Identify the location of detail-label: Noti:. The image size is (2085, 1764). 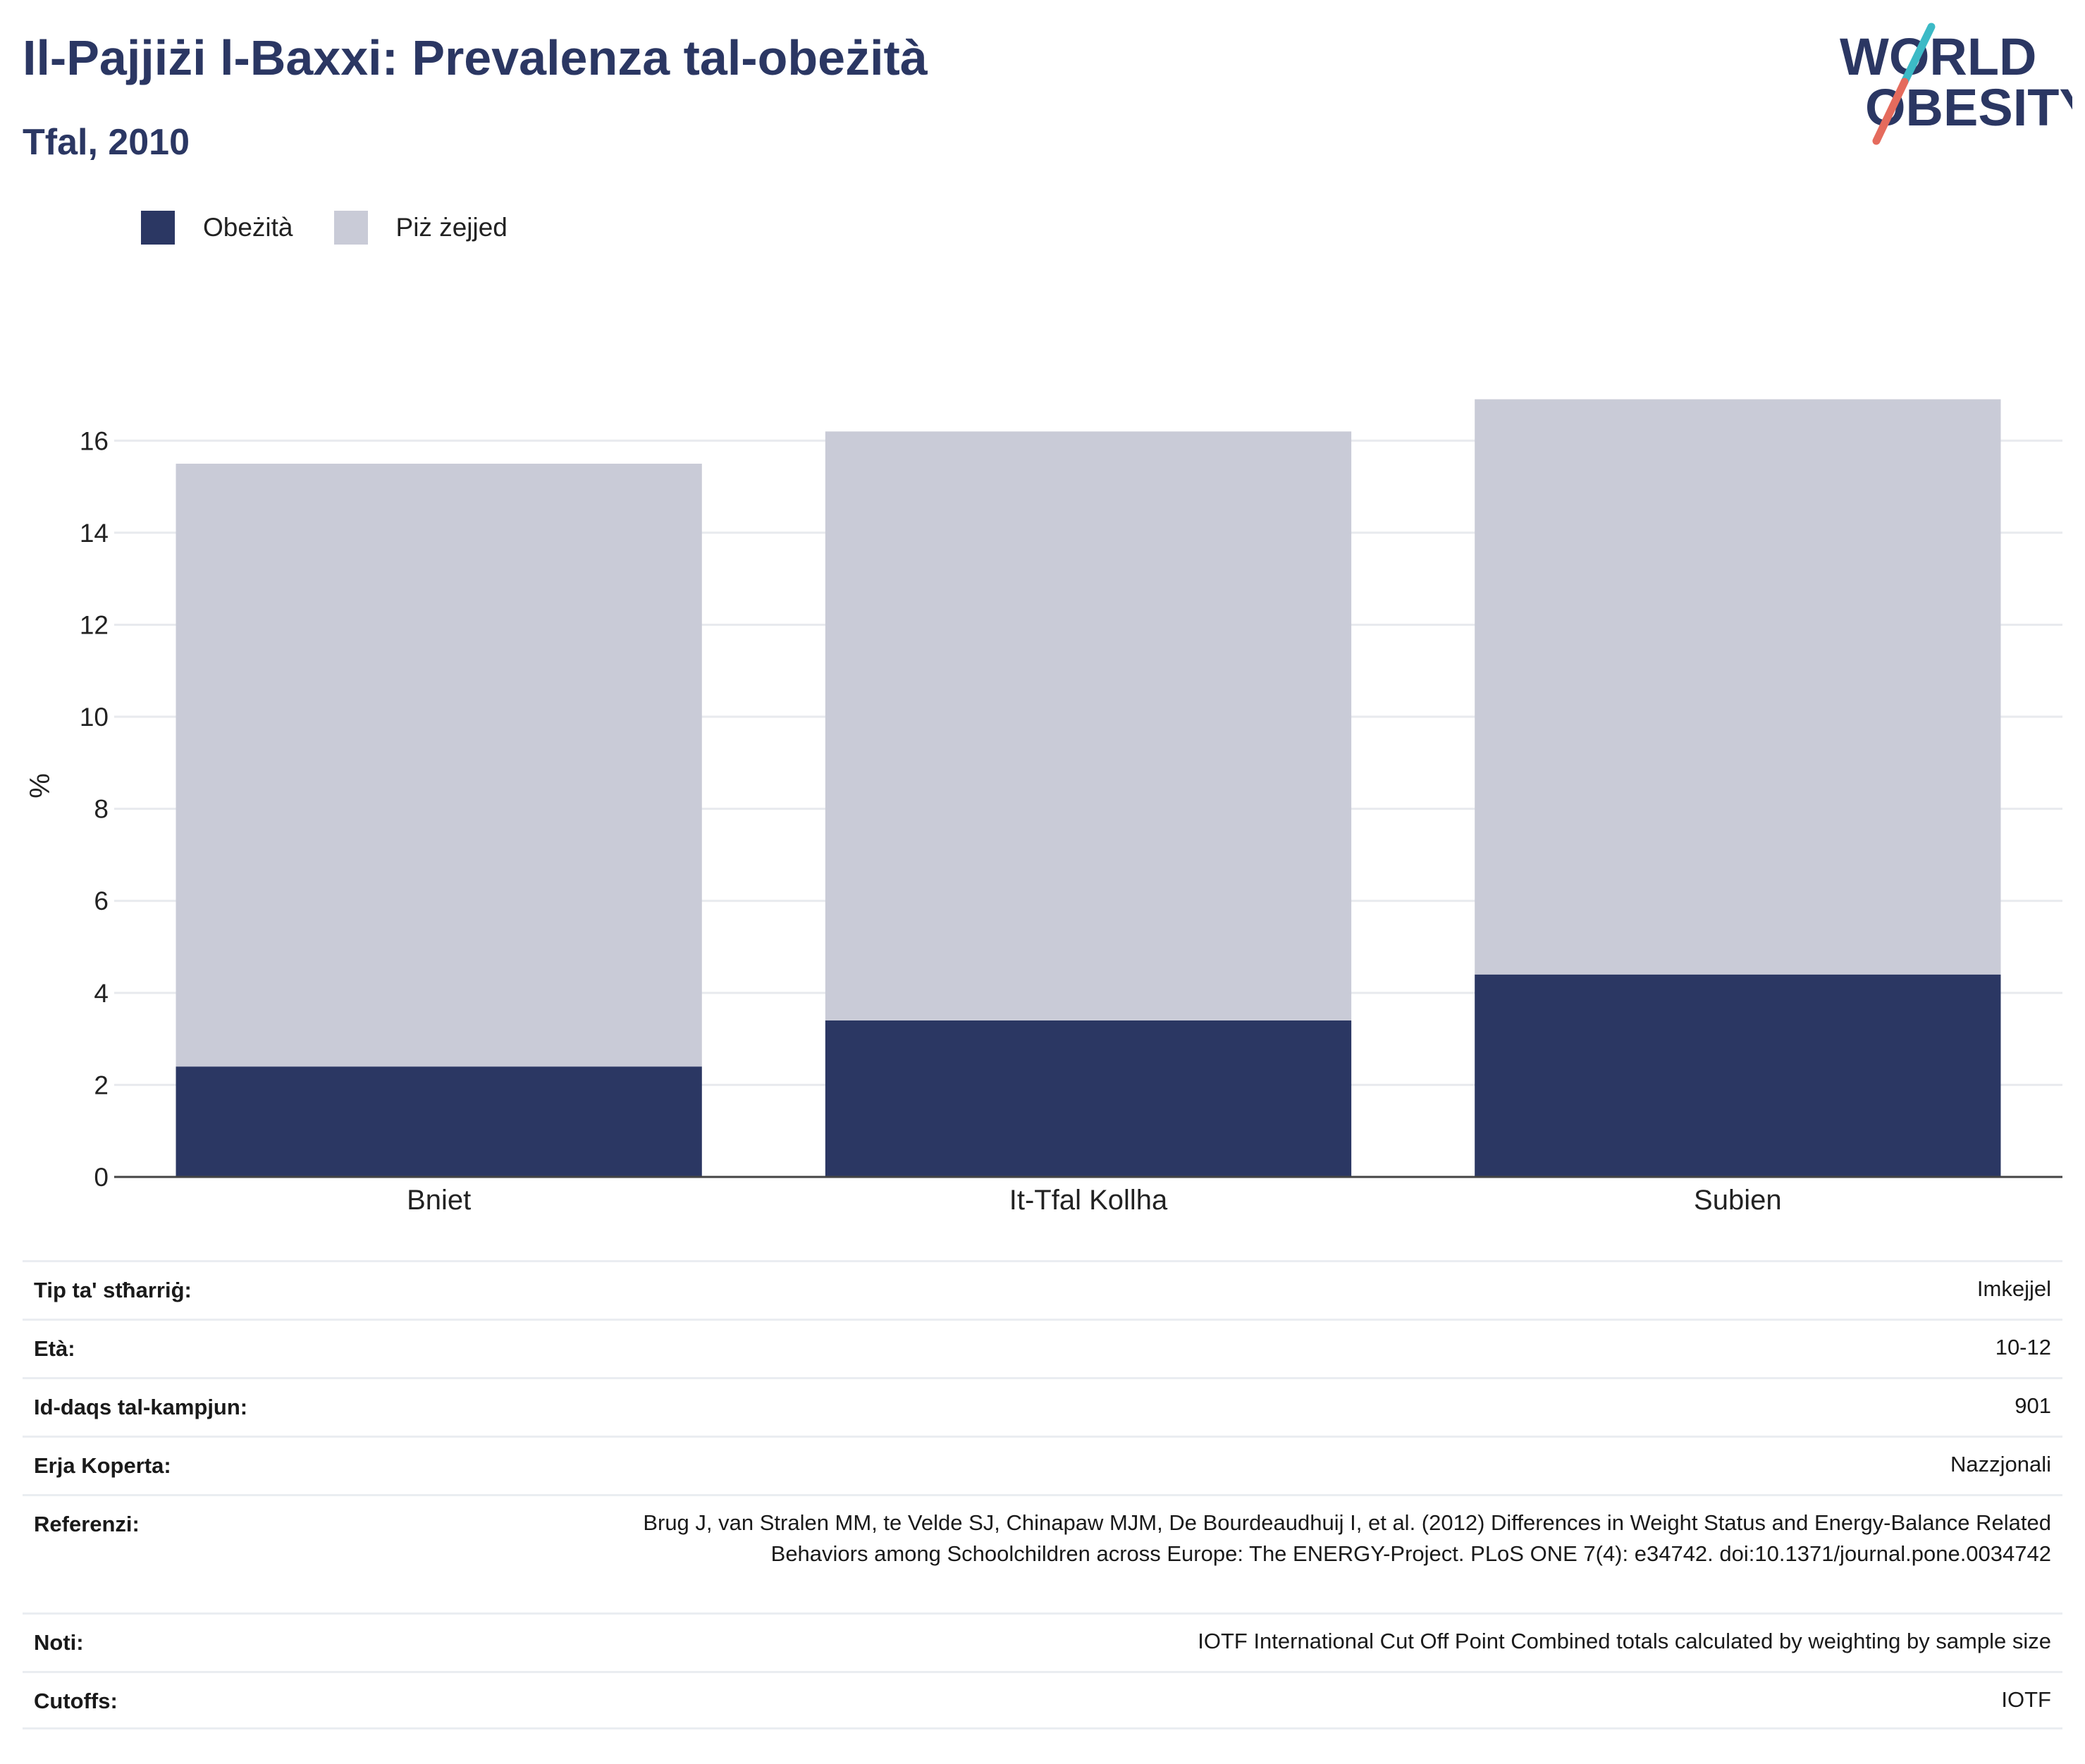
(59, 1642).